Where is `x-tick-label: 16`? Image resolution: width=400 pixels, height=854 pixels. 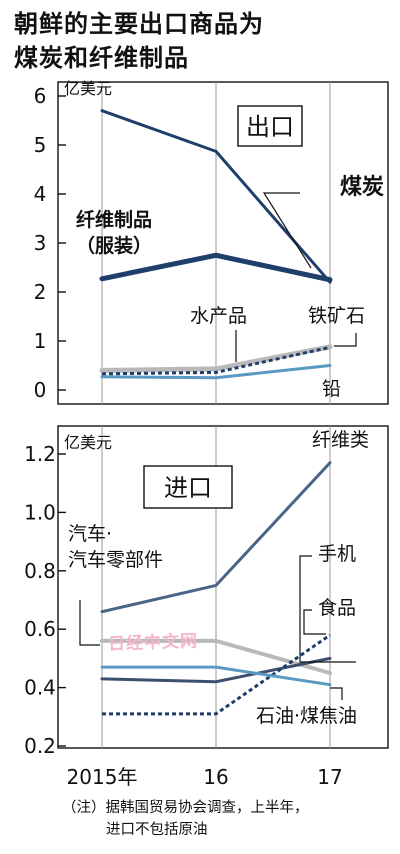 x-tick-label: 16 is located at coordinates (215, 777).